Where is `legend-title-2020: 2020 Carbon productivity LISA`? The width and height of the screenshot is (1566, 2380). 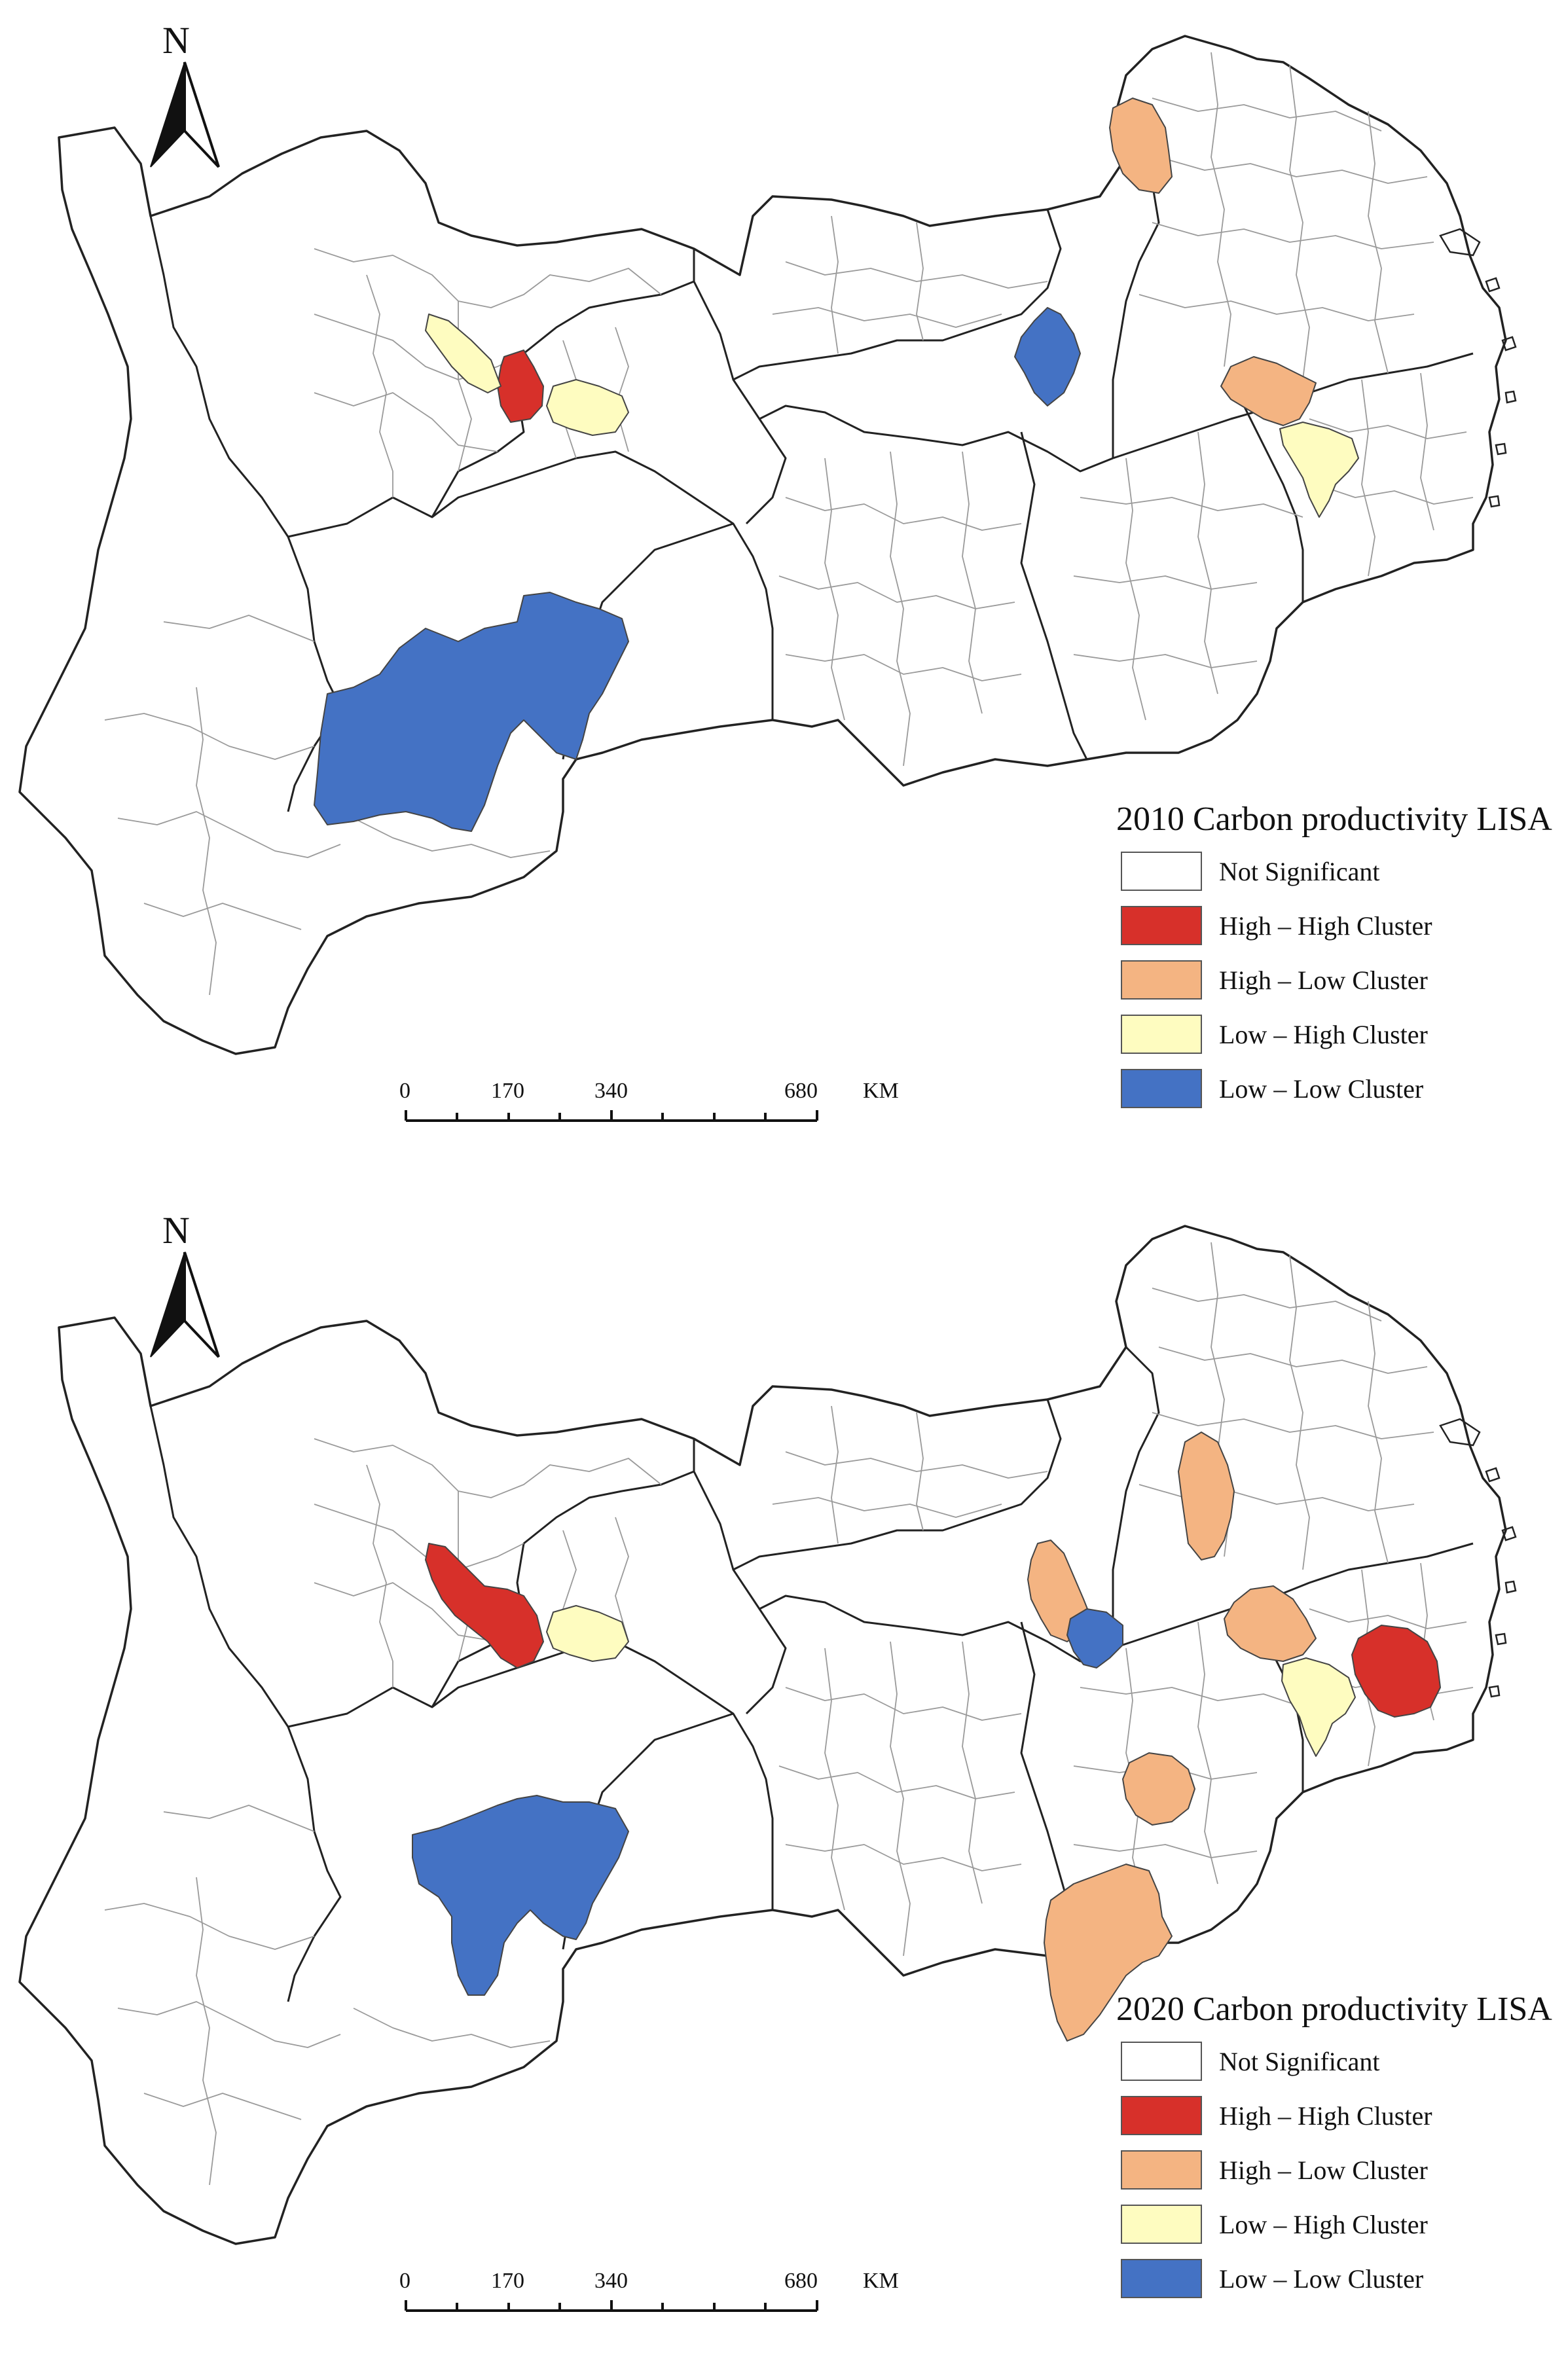
legend-title-2020: 2020 Carbon productivity LISA is located at coordinates (1334, 2009).